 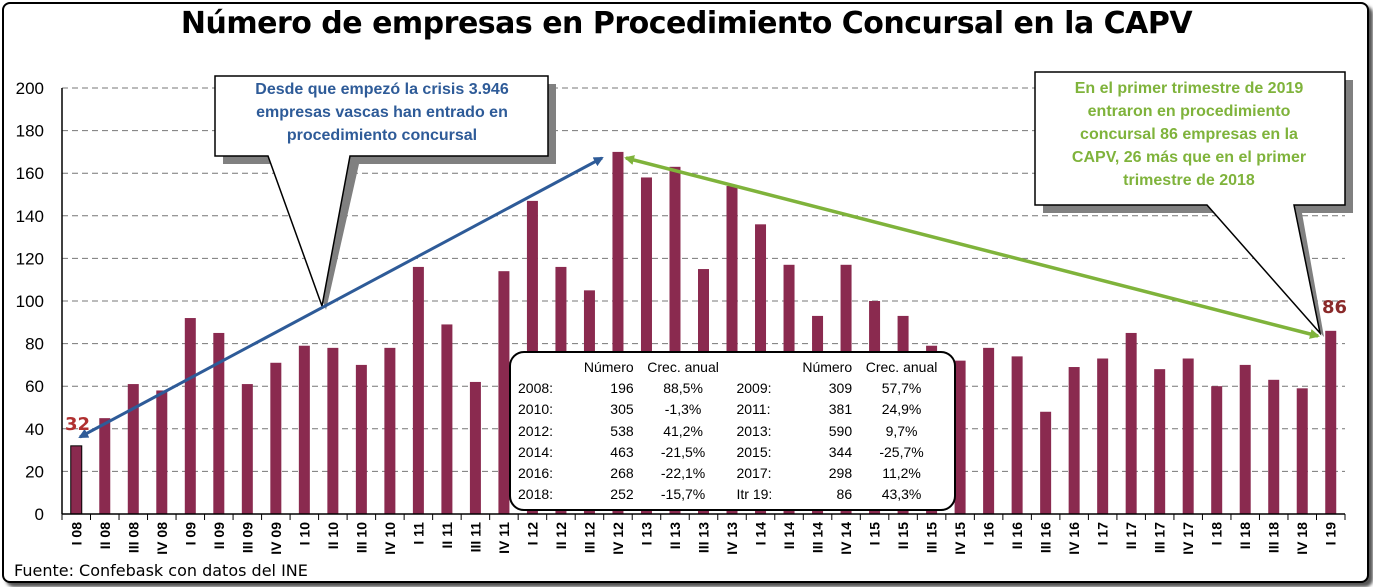 I want to click on stats-number: 268, so click(x=622, y=473).